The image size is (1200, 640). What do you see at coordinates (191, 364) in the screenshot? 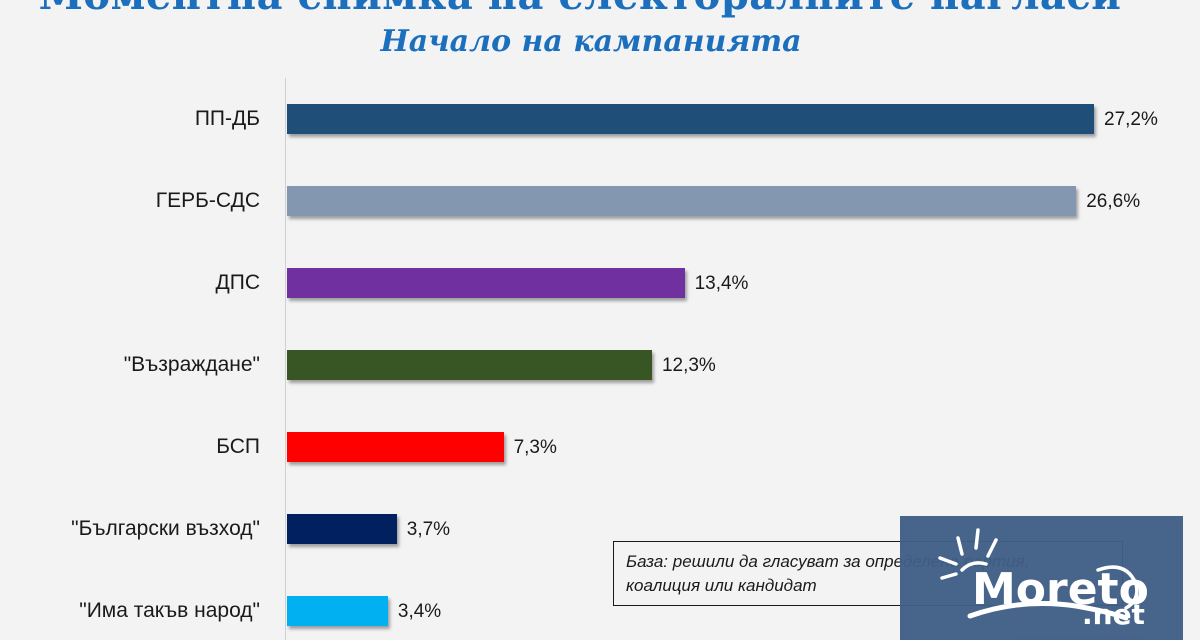
I see `category-label: "Възраждане"` at bounding box center [191, 364].